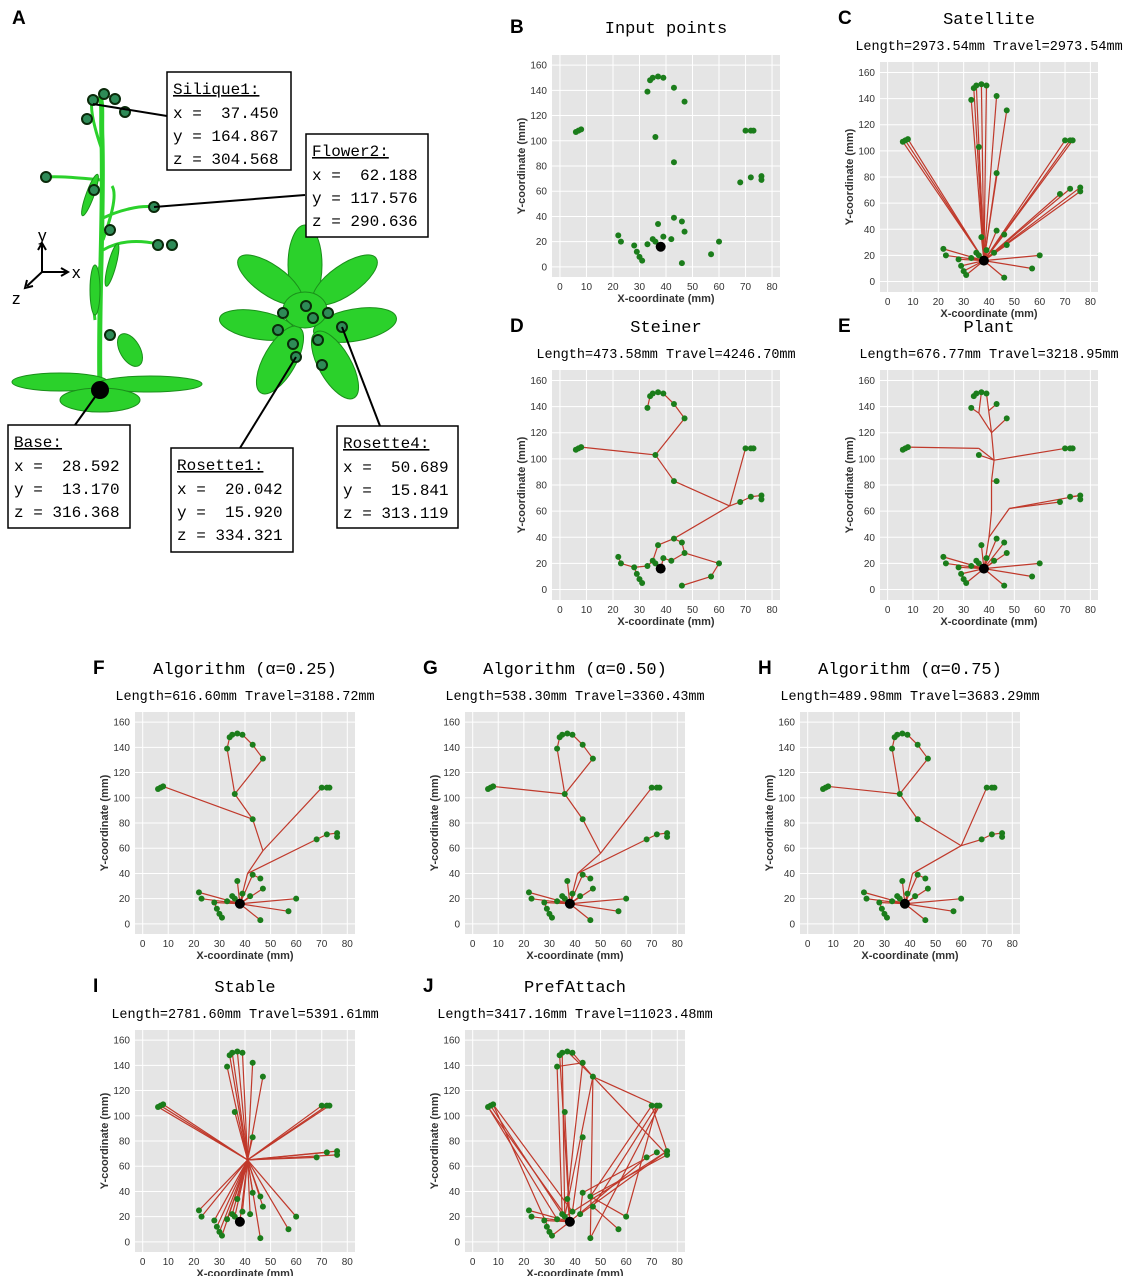 This screenshot has height=1276, width=1134. What do you see at coordinates (574, 1015) in the screenshot?
I see `chart-subtitle: Length=3417.16mm Travel=11023.48mm` at bounding box center [574, 1015].